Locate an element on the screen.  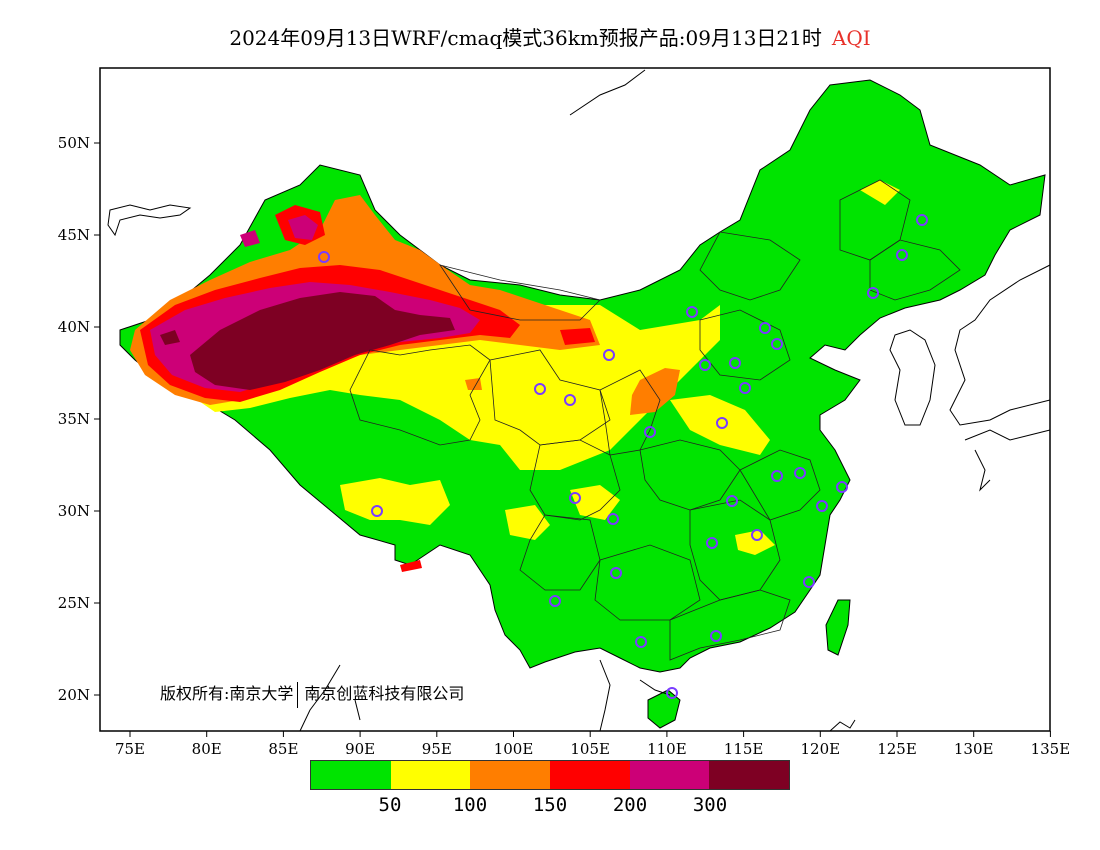
longitude-tick-label: 135E is located at coordinates (1051, 749).